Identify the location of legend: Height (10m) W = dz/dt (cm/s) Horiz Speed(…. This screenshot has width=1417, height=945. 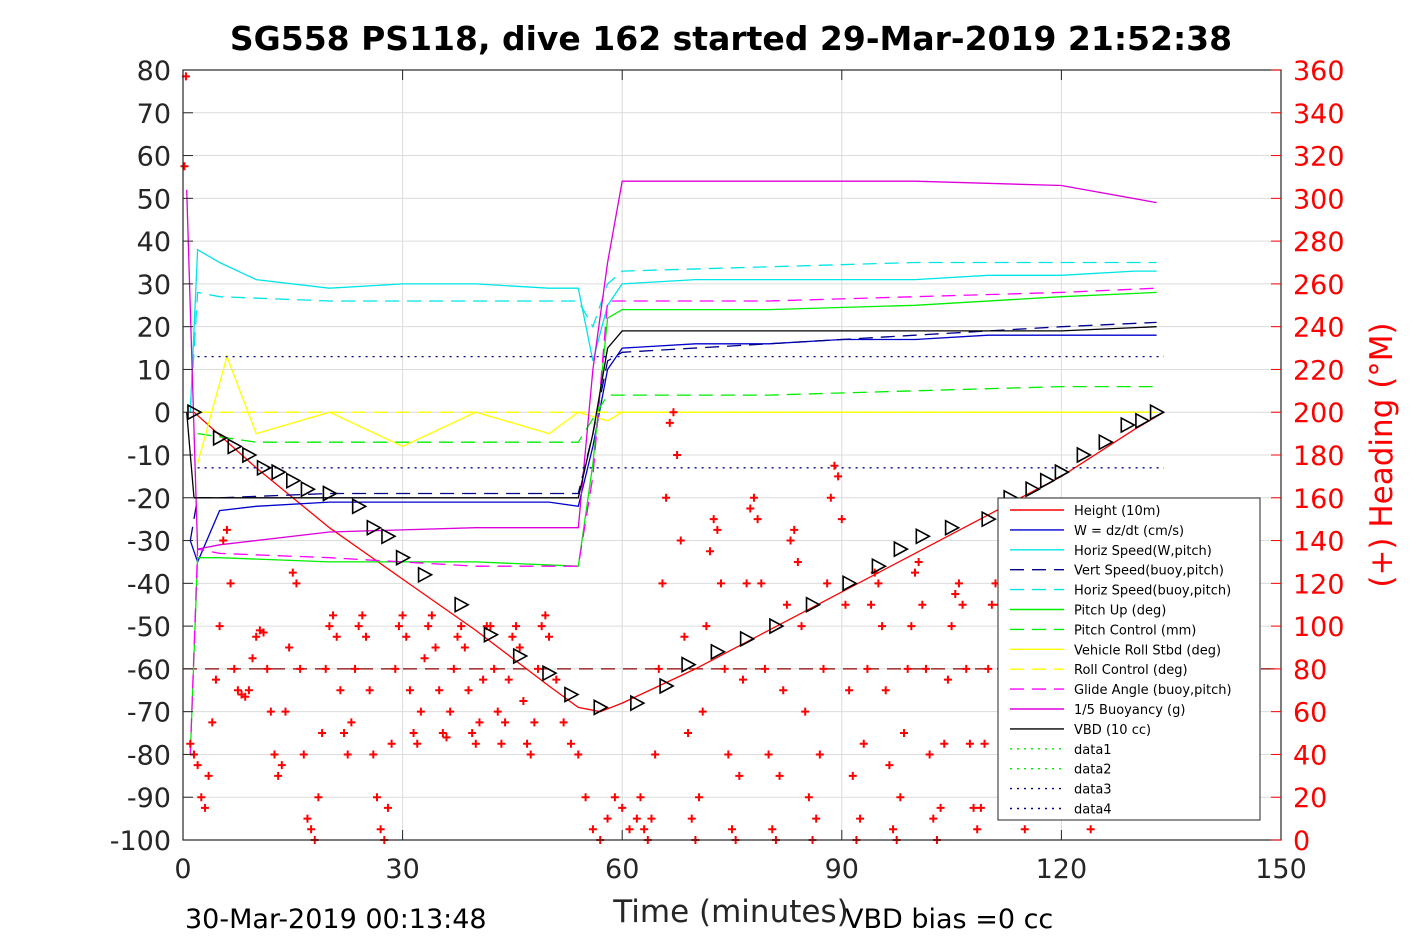
(1129, 659).